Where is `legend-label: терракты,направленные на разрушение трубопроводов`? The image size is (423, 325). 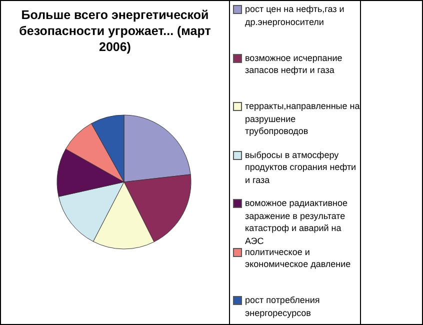
legend-label: терракты,направленные на разрушение трубопроводов is located at coordinates (303, 119).